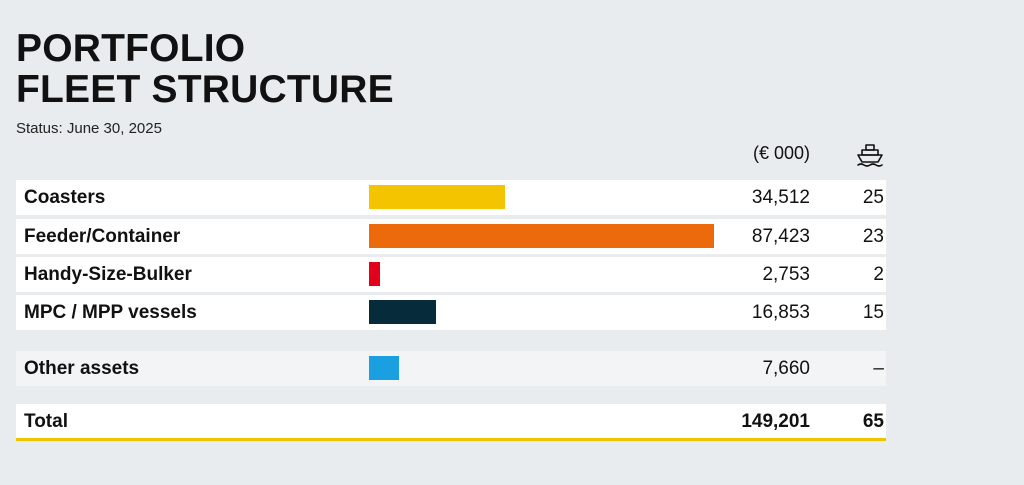 The image size is (1024, 485). I want to click on value-label: 16,853, so click(780, 312).